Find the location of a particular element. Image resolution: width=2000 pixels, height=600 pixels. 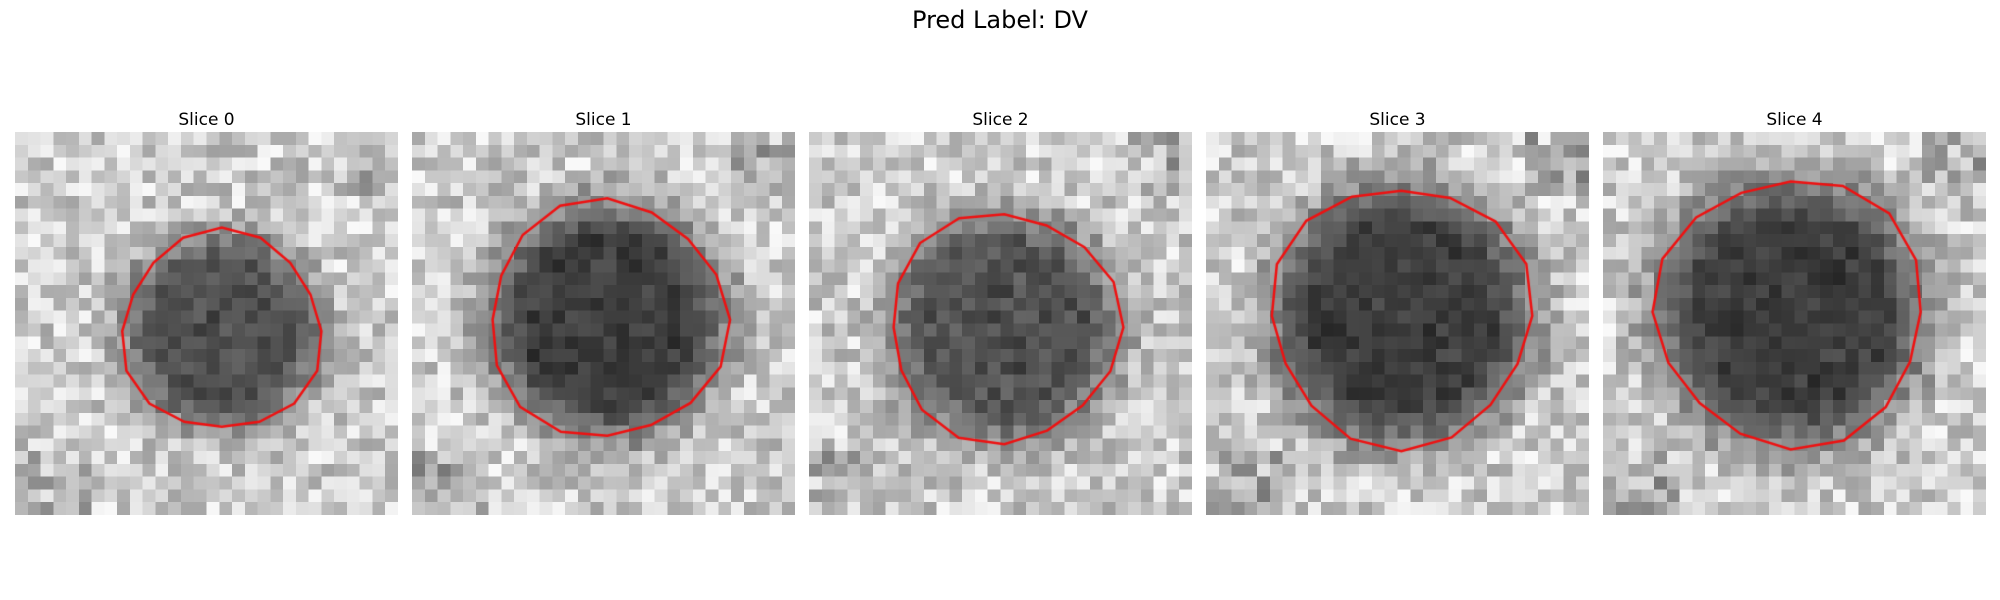

slice-panel-2: Slice 2 is located at coordinates (1000, 311).